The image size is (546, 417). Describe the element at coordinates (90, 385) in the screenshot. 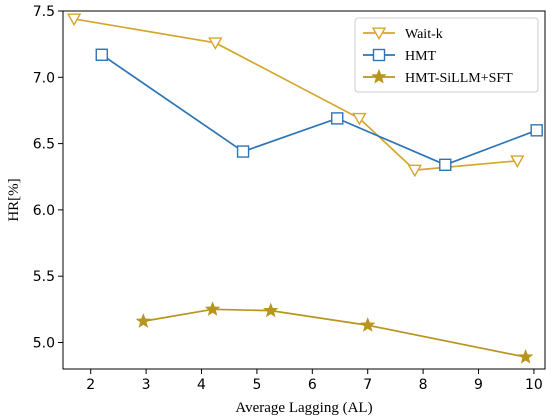

I see `x-tick-label: 2` at that location.